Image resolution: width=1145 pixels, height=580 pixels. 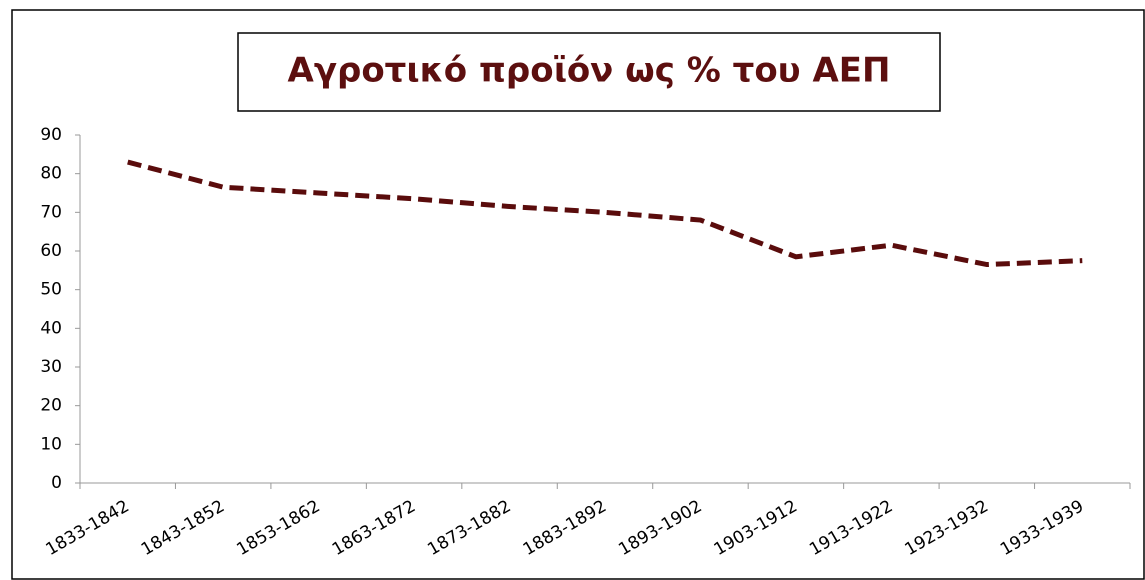 I want to click on y-tick-label: 80, so click(x=51, y=174).